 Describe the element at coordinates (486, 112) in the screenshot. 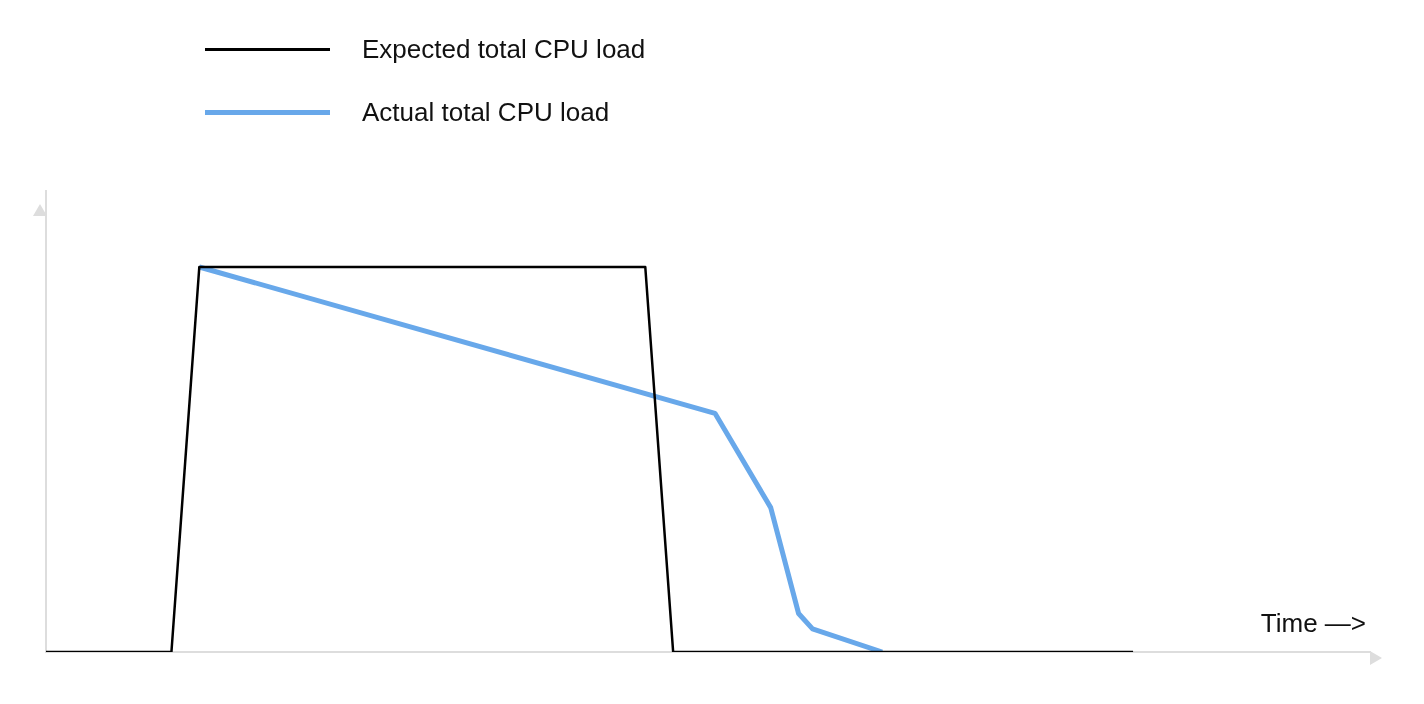

I see `legend-label: Actual total CPU load` at that location.